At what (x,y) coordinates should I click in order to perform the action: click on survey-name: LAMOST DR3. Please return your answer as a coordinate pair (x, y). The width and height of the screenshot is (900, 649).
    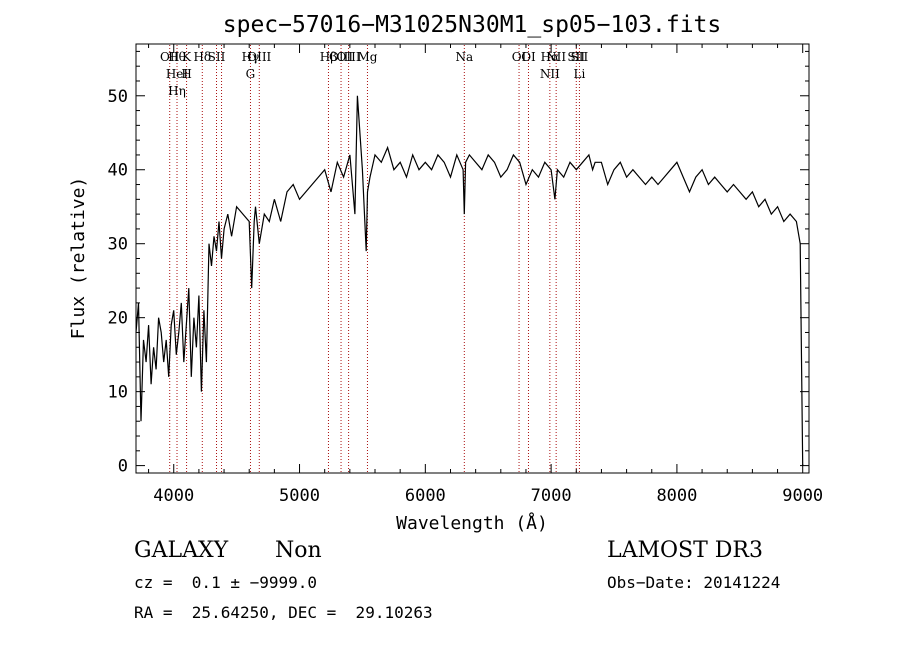
    Looking at the image, I should click on (685, 550).